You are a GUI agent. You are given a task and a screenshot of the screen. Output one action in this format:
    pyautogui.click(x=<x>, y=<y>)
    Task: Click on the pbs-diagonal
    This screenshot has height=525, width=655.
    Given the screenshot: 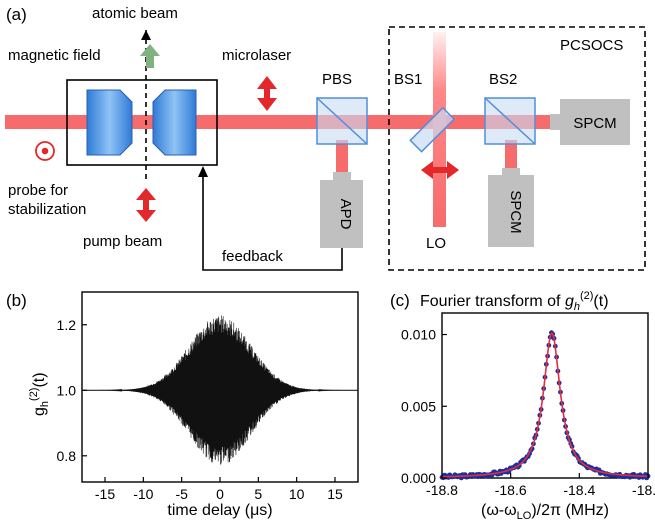 What is the action you would take?
    pyautogui.click(x=342, y=121)
    